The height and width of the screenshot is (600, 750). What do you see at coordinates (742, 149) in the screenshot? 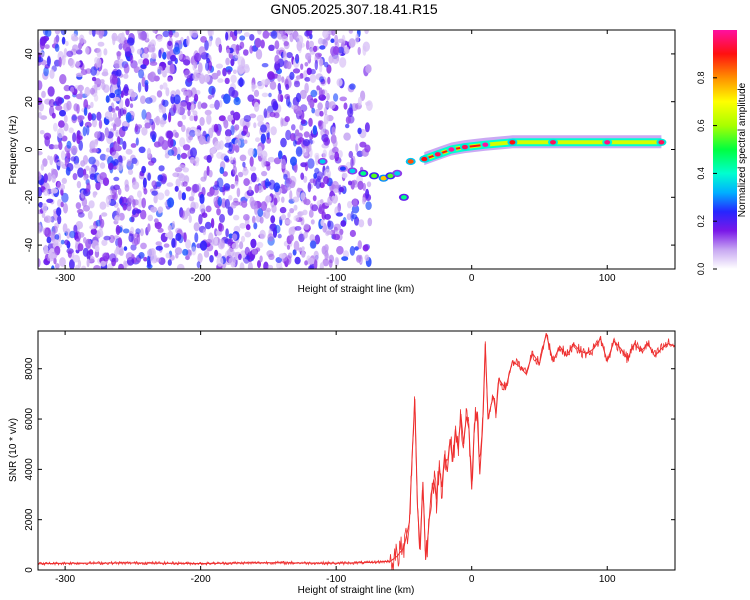
I see `colorbar-label: Normalized spectral amplitude` at bounding box center [742, 149].